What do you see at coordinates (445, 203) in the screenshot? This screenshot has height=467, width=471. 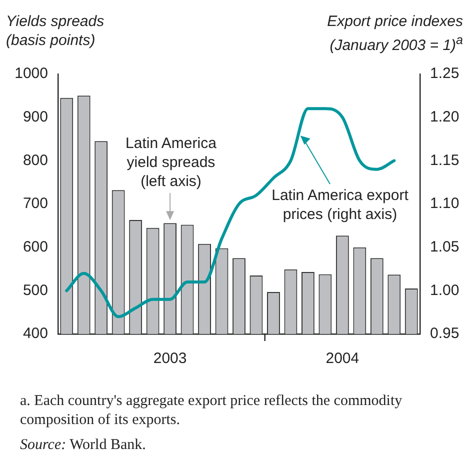 I see `y2-tick-label: 1.10` at bounding box center [445, 203].